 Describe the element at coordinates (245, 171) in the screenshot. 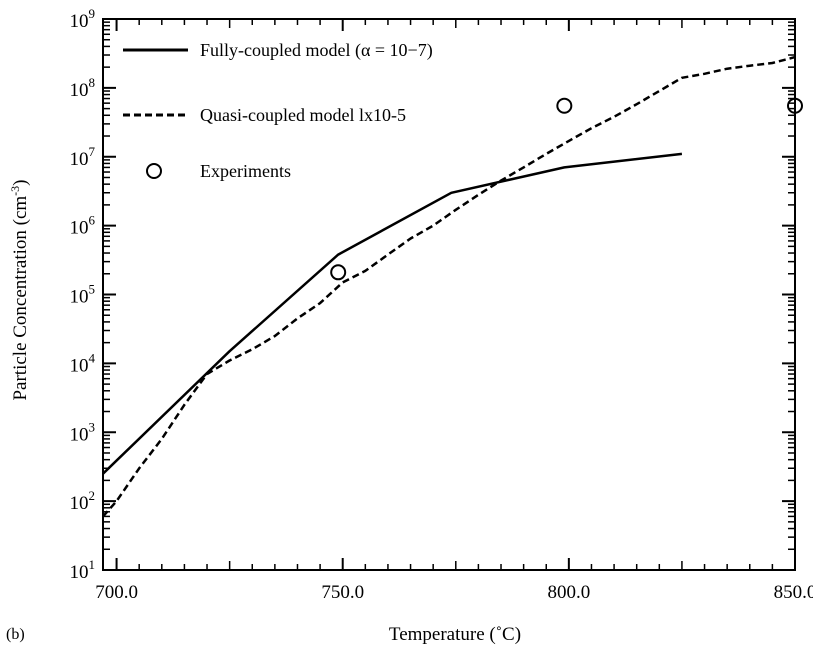

I see `legend-label-experiments: Experiments` at that location.